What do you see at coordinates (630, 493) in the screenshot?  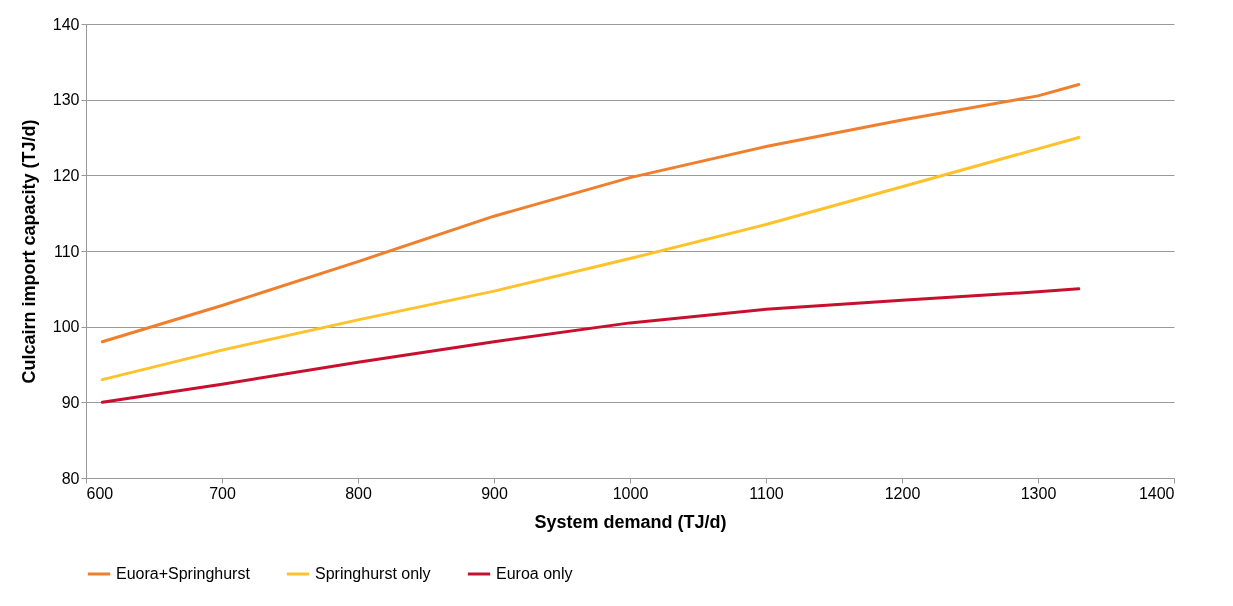 I see `x-tick-label: 1000` at bounding box center [630, 493].